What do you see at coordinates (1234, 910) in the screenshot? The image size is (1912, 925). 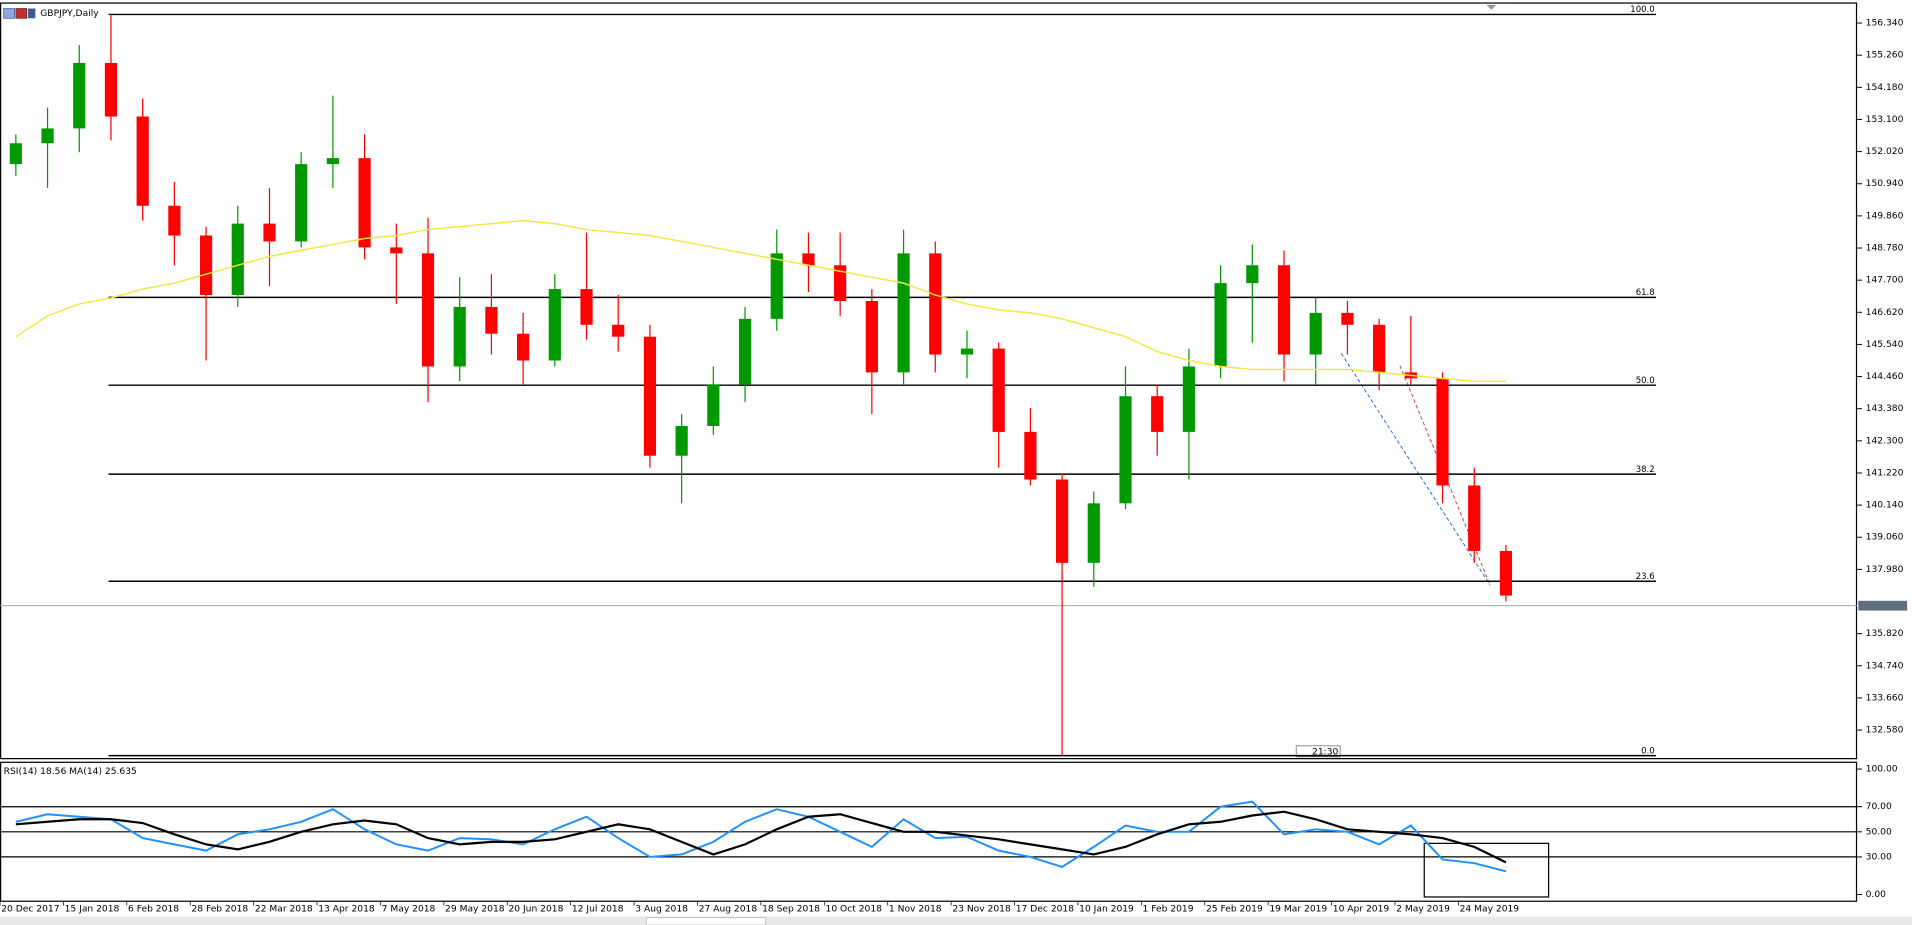 I see `x-tick-label: 25 Feb 2019` at bounding box center [1234, 910].